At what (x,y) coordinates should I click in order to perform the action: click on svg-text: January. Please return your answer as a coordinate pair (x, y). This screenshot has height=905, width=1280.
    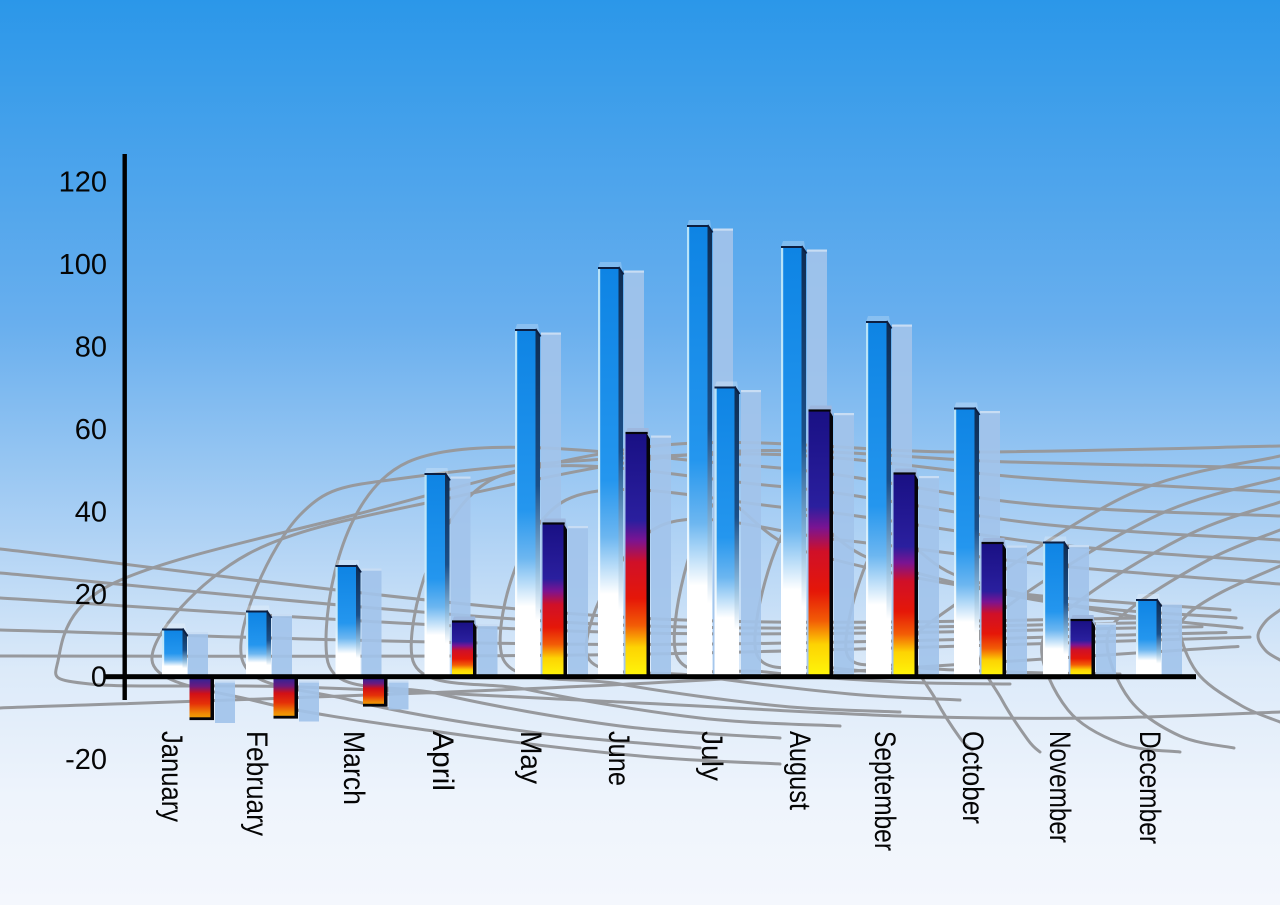
    Looking at the image, I should click on (171, 776).